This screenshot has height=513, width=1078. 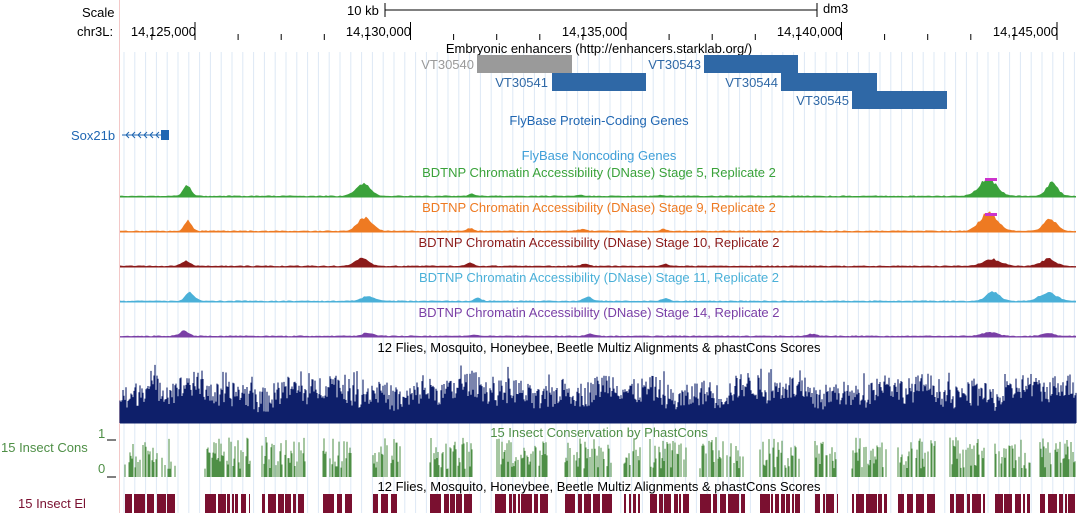 What do you see at coordinates (600, 457) in the screenshot?
I see `insect-cons-bars` at bounding box center [600, 457].